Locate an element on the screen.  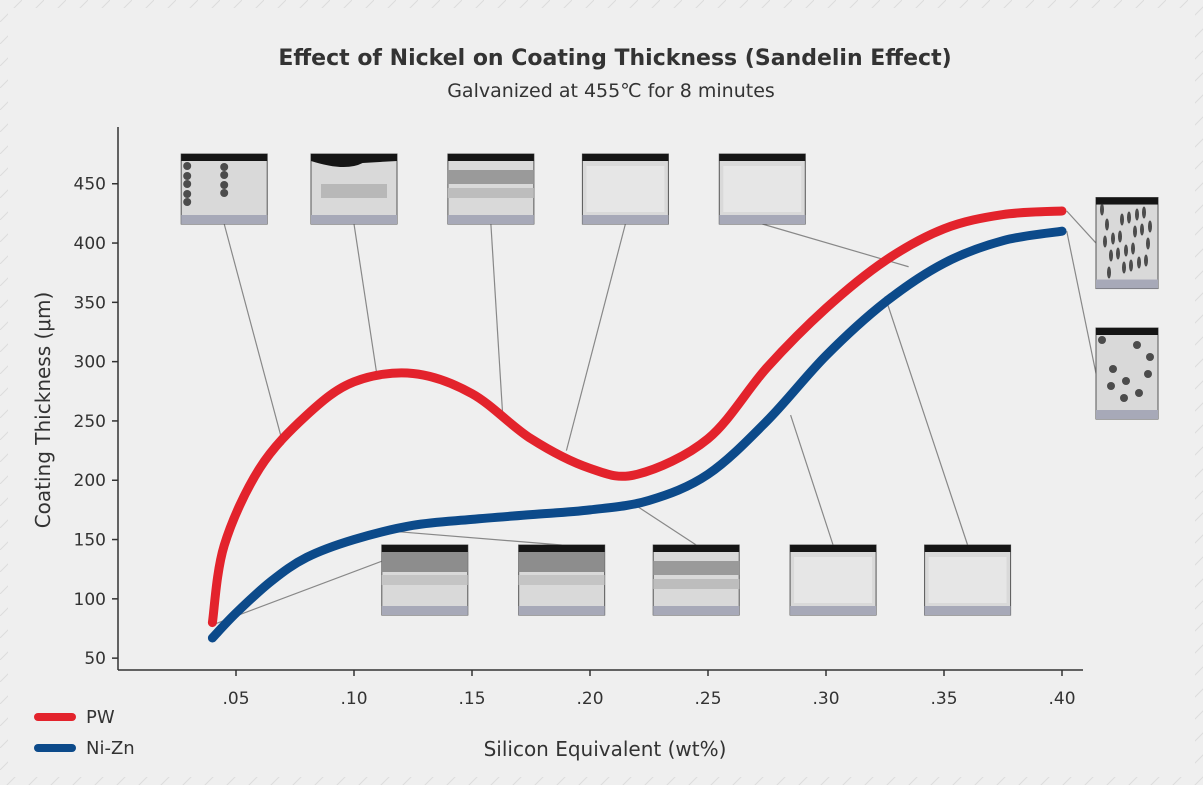
chart-subtitle: Galvanized at 455℃ for 8 minutes is located at coordinates (611, 91).